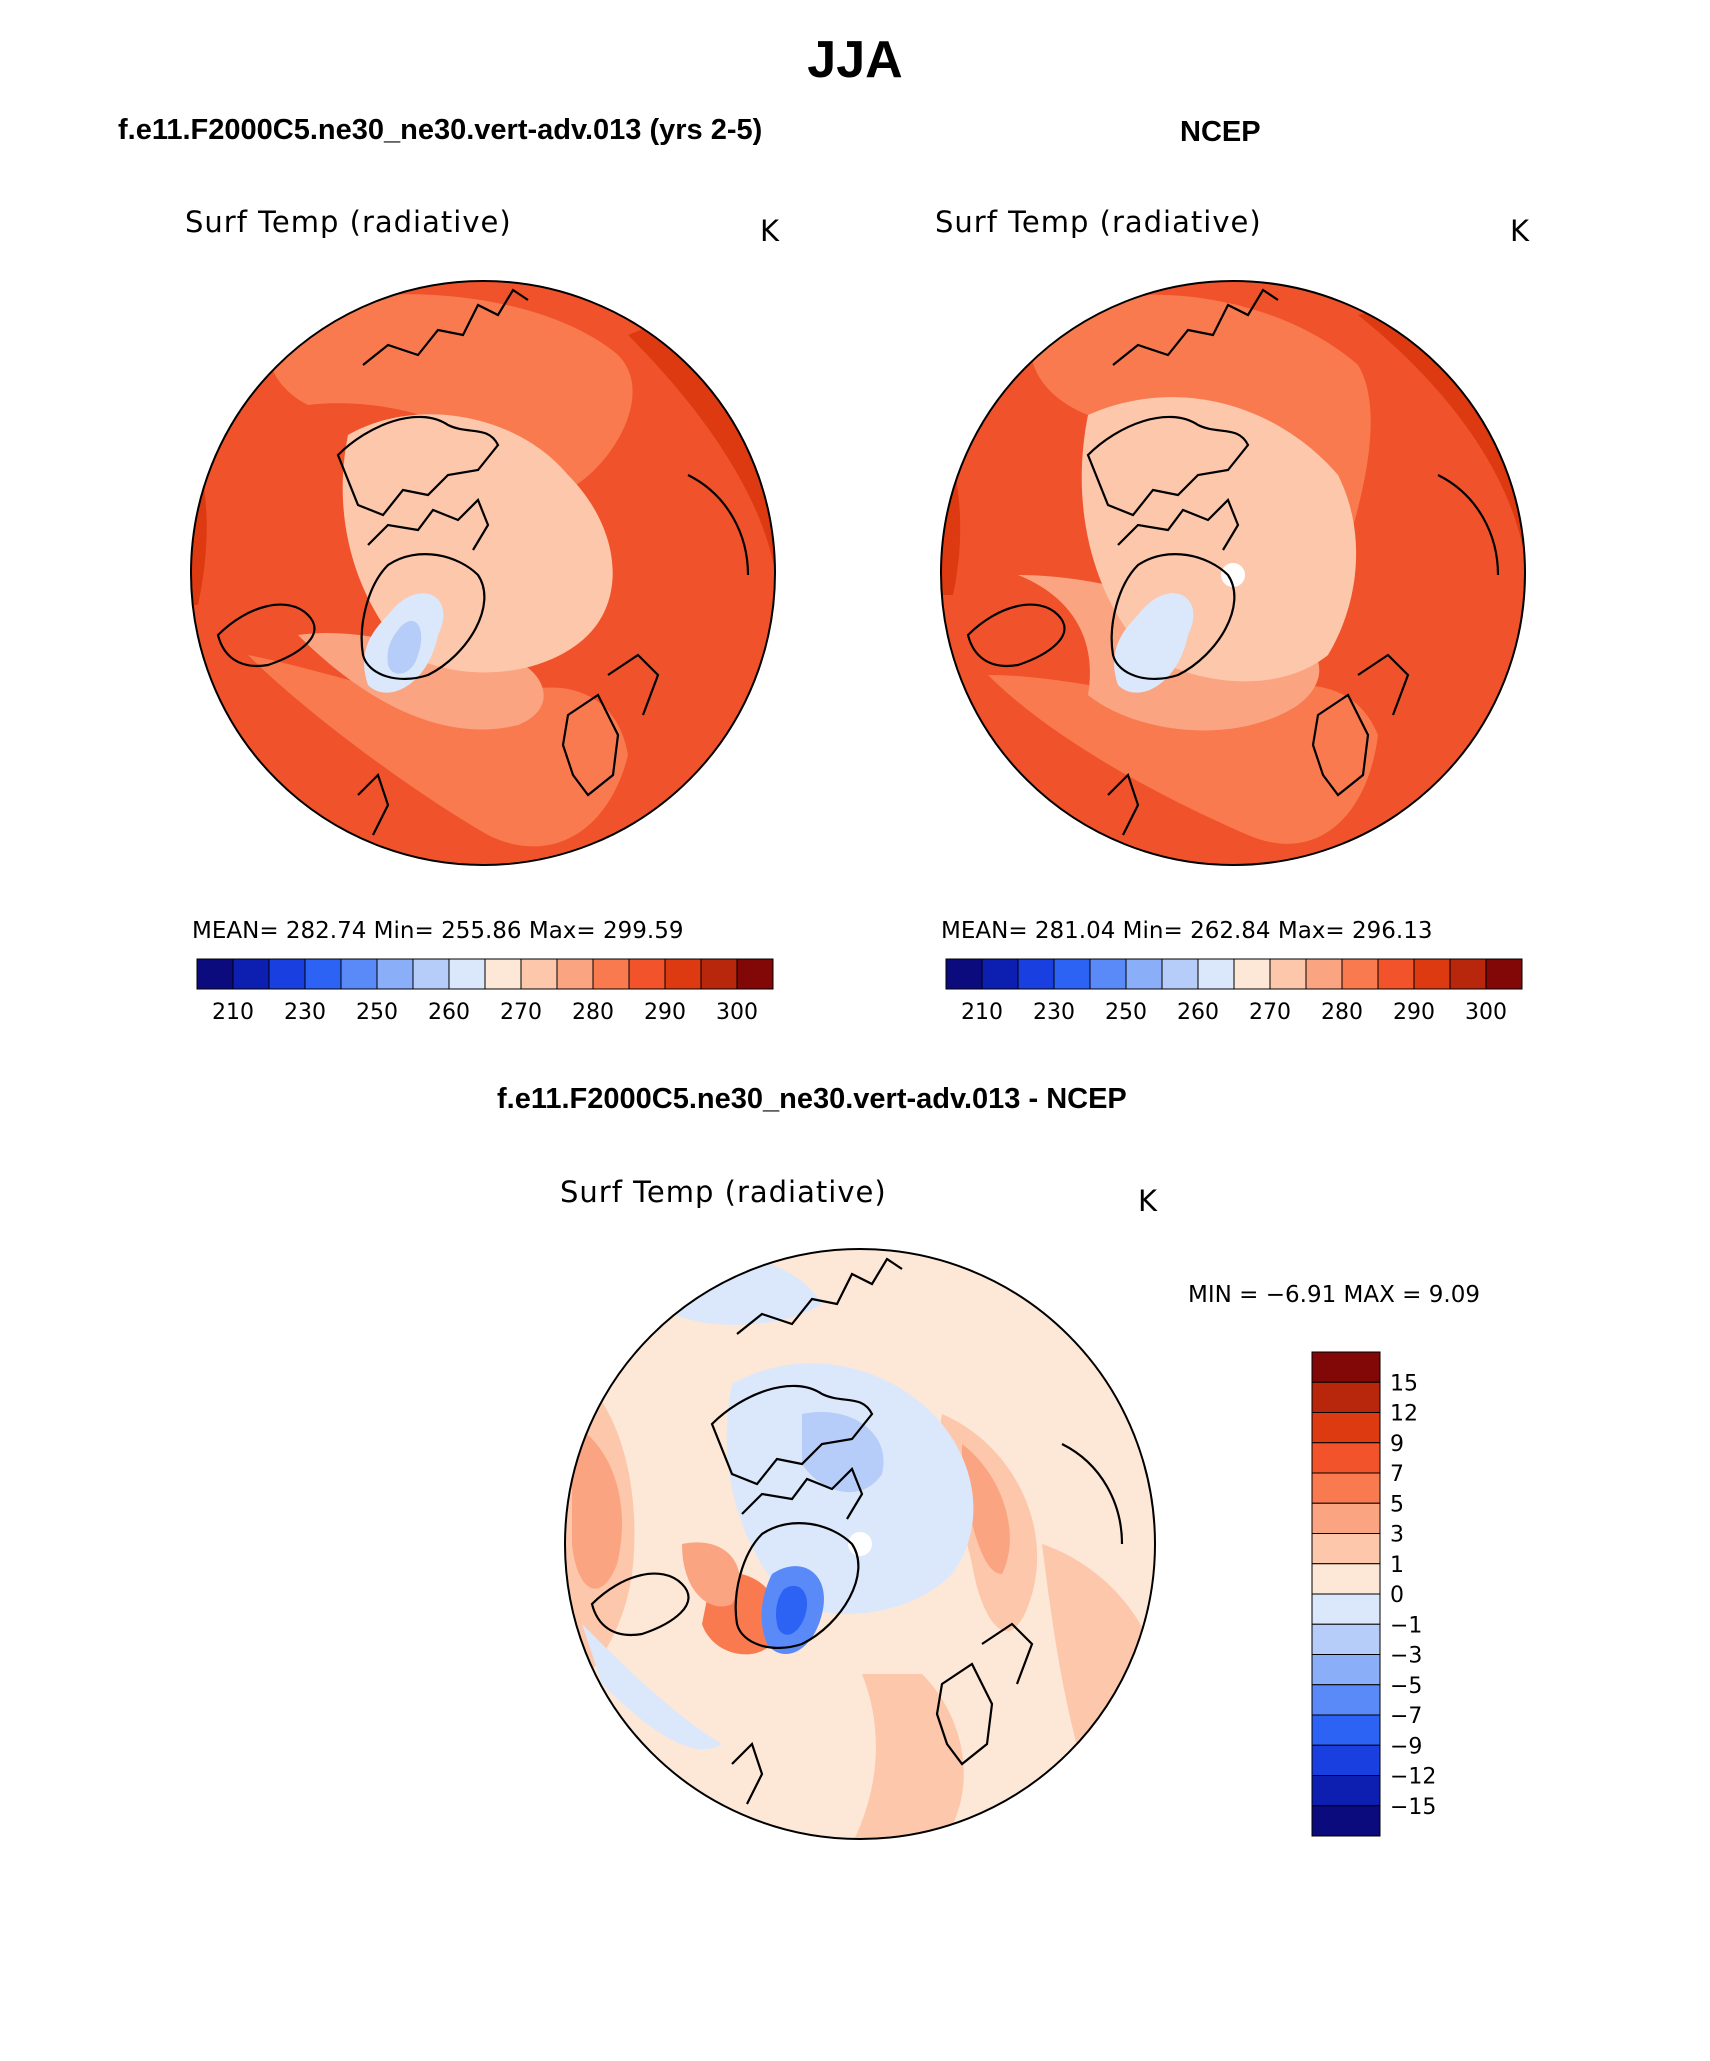 The image size is (1710, 2061). Describe the element at coordinates (1334, 1295) in the screenshot. I see `diff-stats: MIN = −6.91 MAX = 9.09` at that location.